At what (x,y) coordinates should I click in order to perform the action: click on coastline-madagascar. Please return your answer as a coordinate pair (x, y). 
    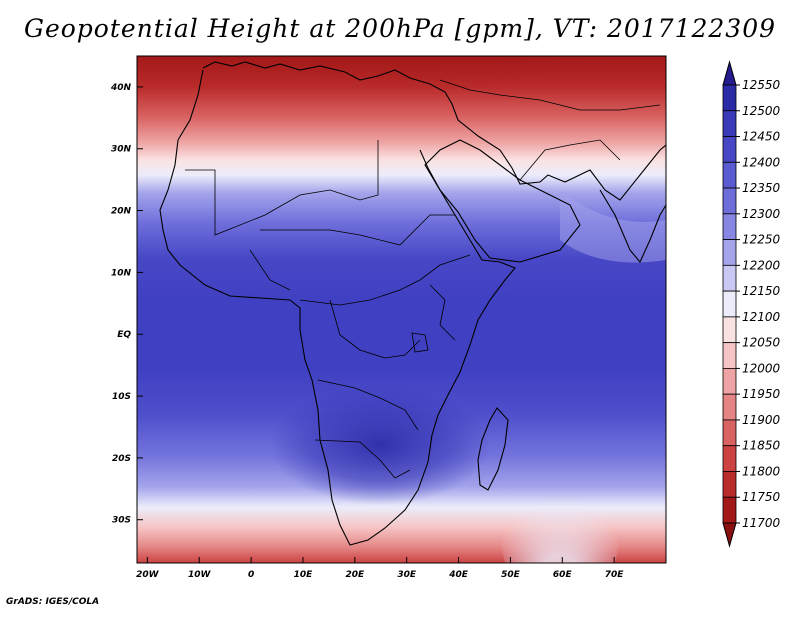
    Looking at the image, I should click on (493, 449).